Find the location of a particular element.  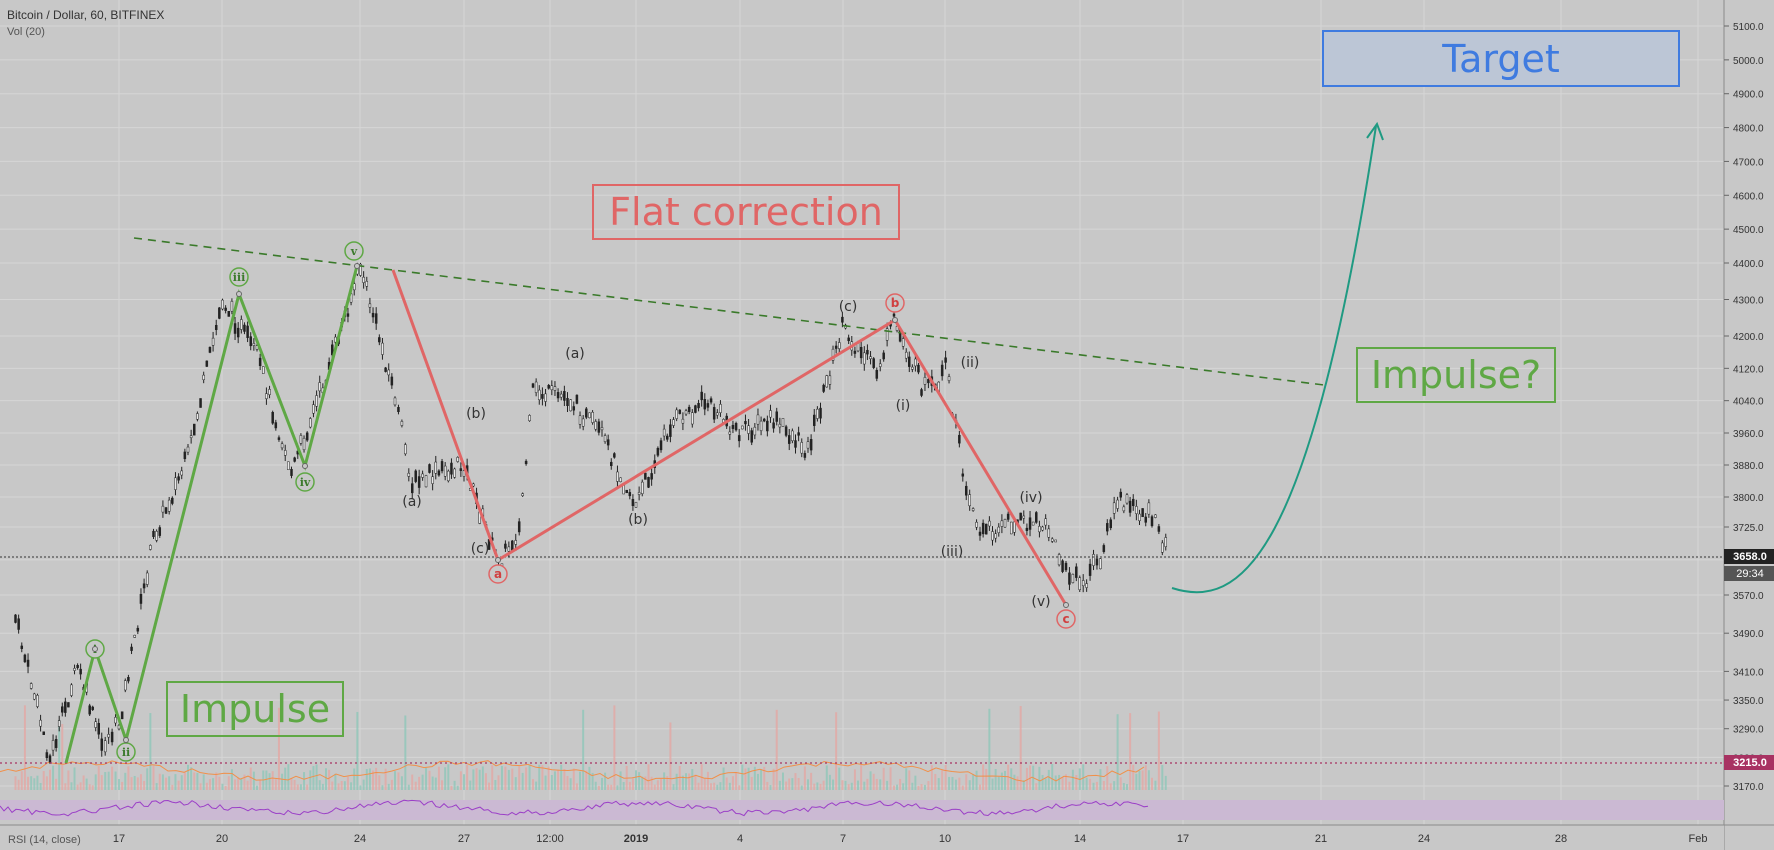

price-tick-label: 5100.0 is located at coordinates (1748, 27).